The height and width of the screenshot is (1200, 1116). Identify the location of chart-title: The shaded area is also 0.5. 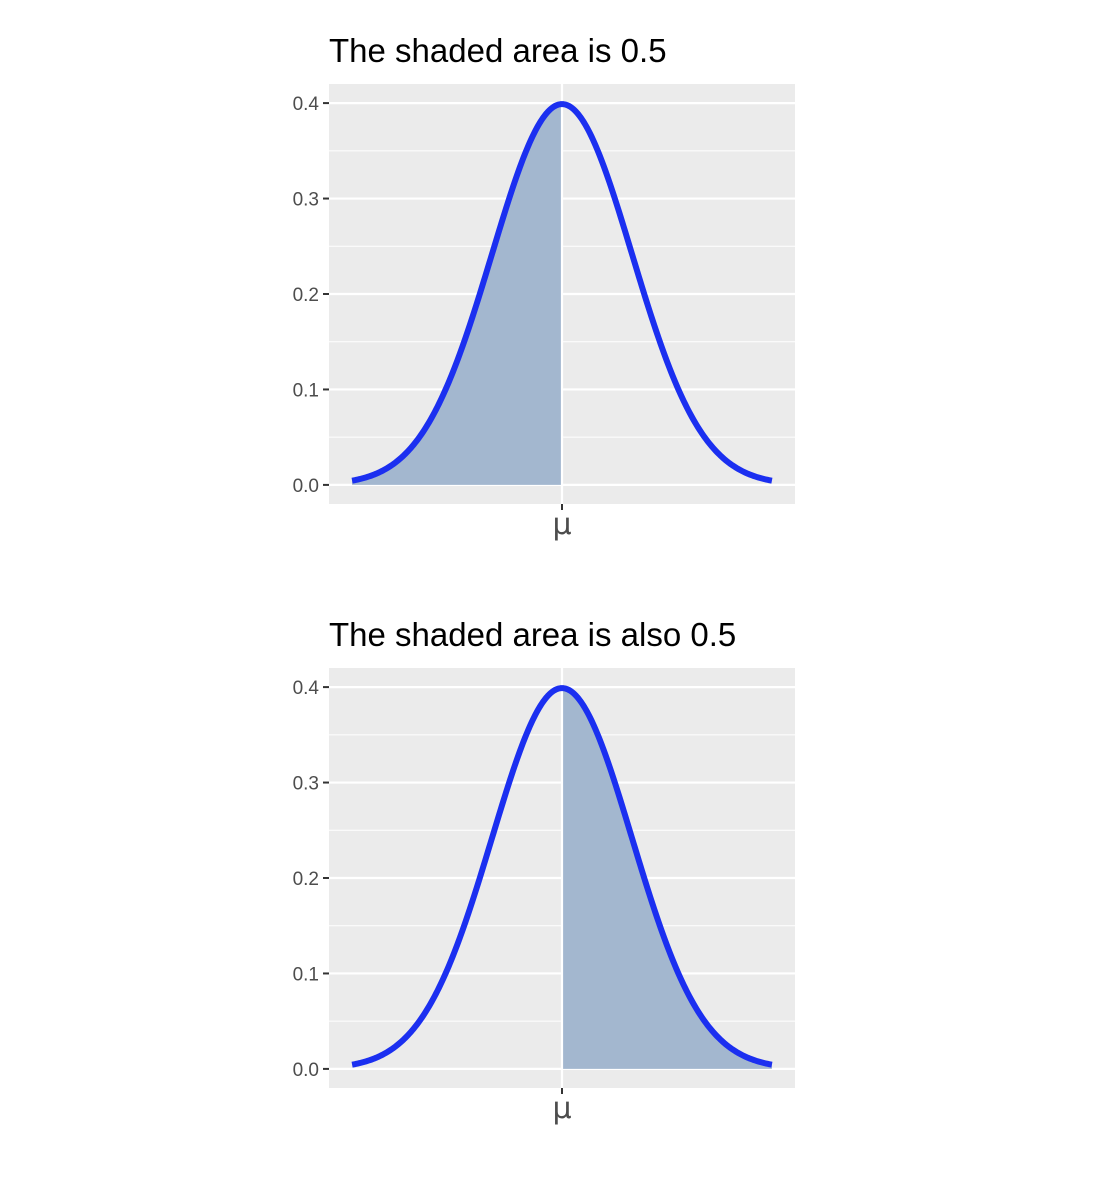
(532, 634).